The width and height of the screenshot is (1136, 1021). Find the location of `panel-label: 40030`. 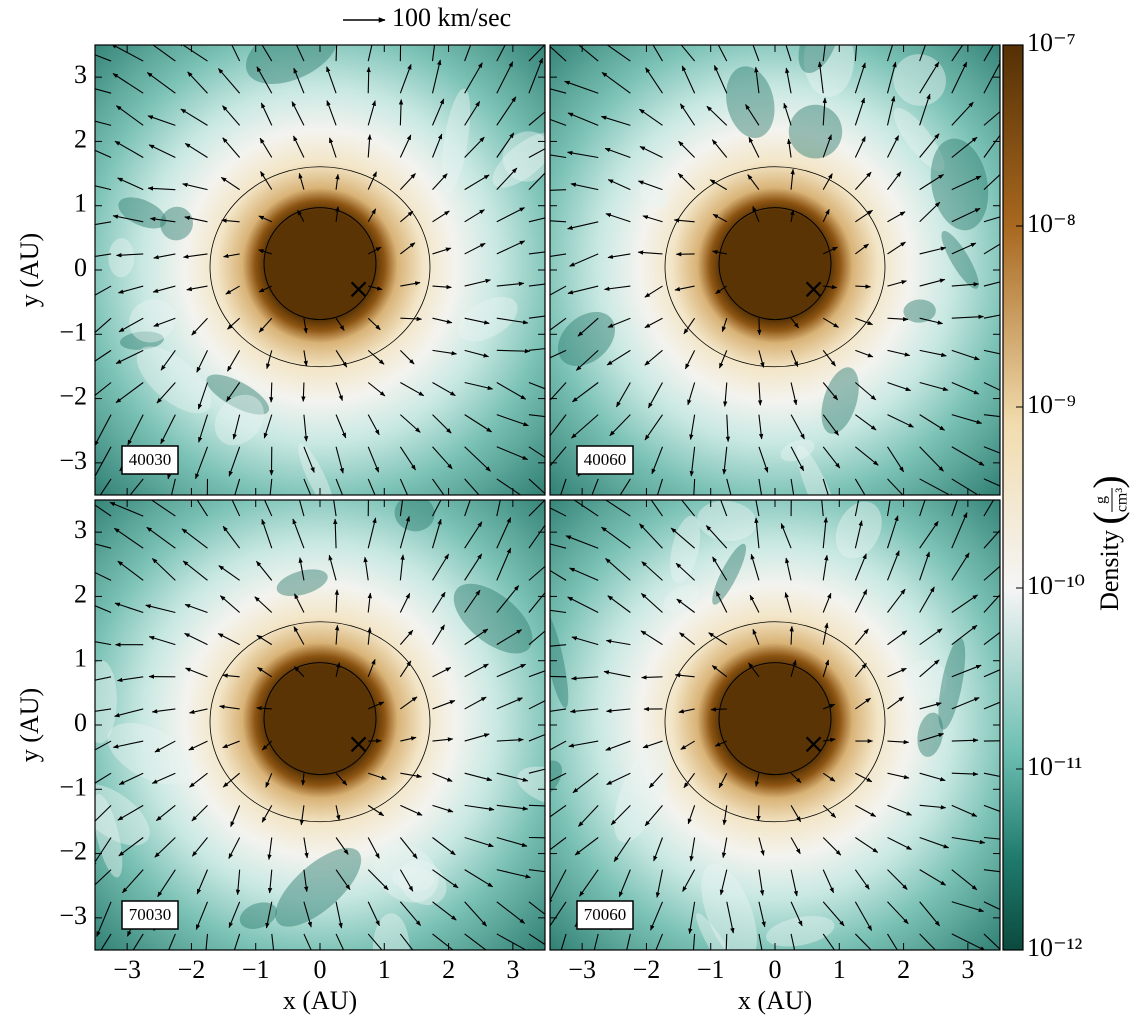

panel-label: 40030 is located at coordinates (150, 459).